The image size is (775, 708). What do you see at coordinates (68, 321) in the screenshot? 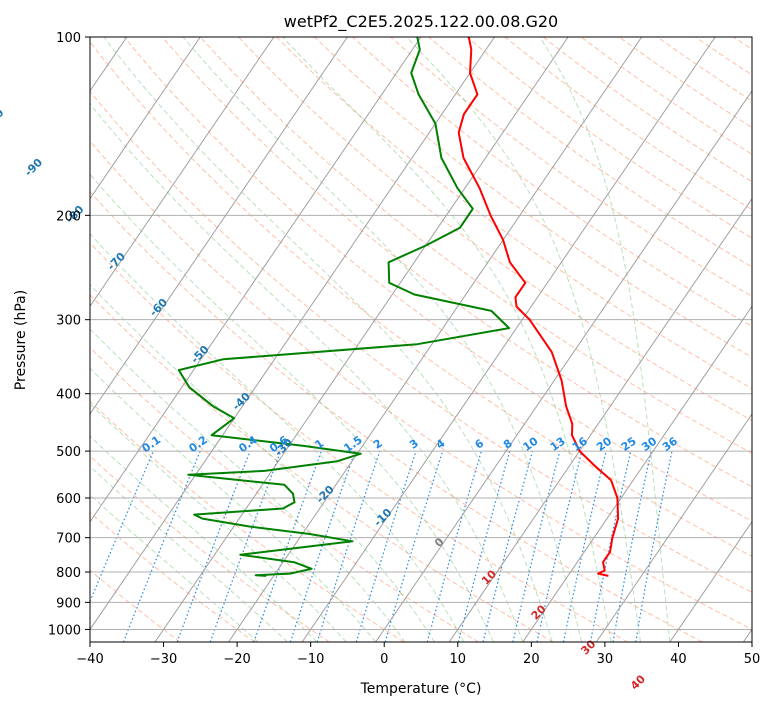
I see `y-tick-label: 300` at bounding box center [68, 321].